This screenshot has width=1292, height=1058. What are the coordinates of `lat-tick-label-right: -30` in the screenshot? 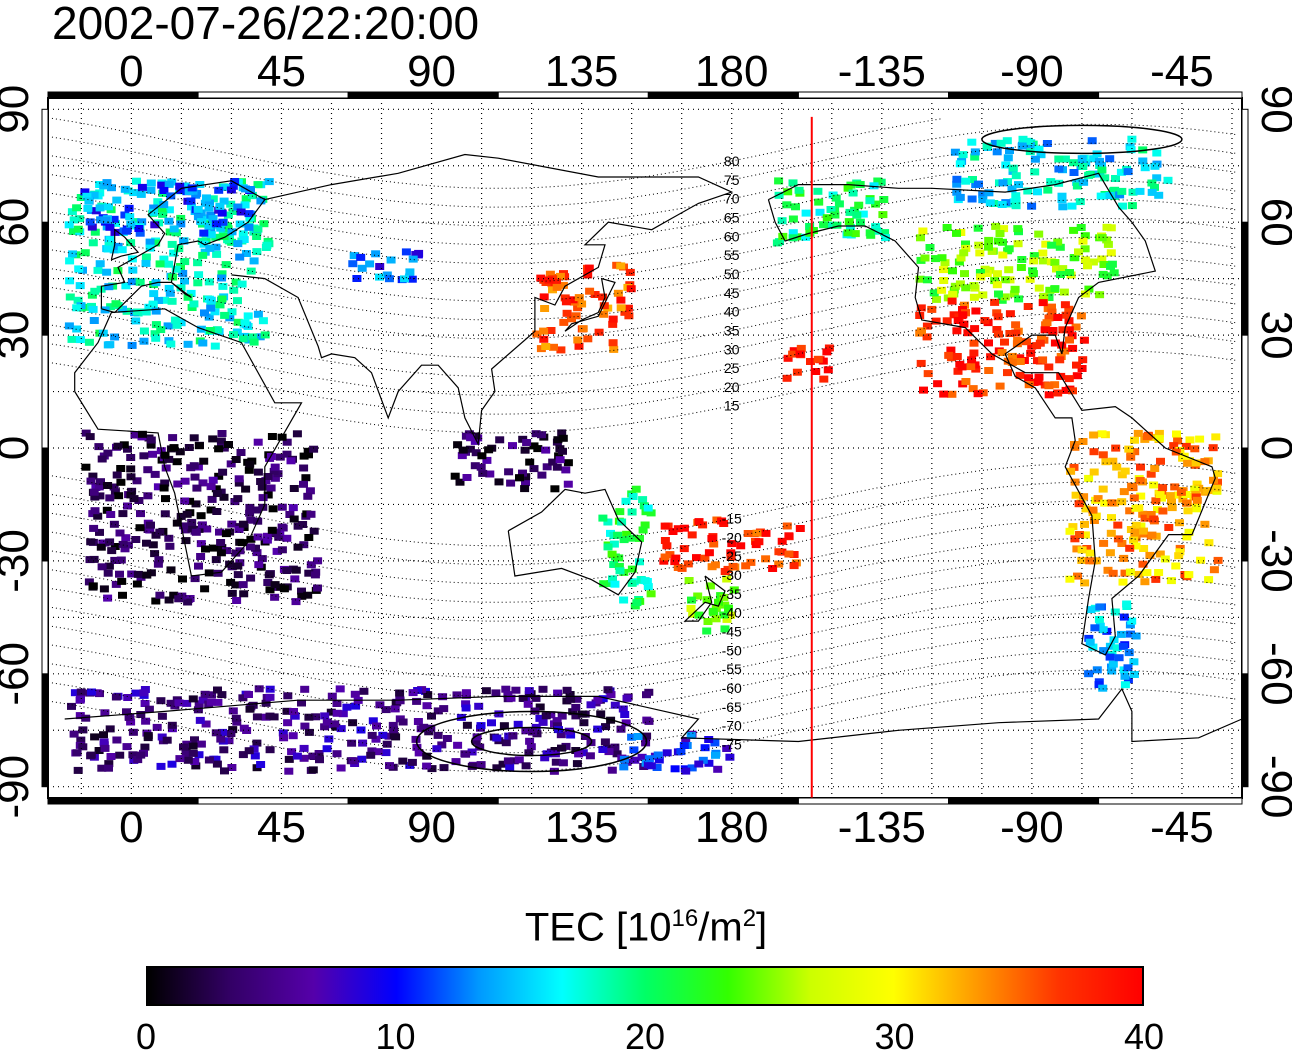 It's located at (1272, 561).